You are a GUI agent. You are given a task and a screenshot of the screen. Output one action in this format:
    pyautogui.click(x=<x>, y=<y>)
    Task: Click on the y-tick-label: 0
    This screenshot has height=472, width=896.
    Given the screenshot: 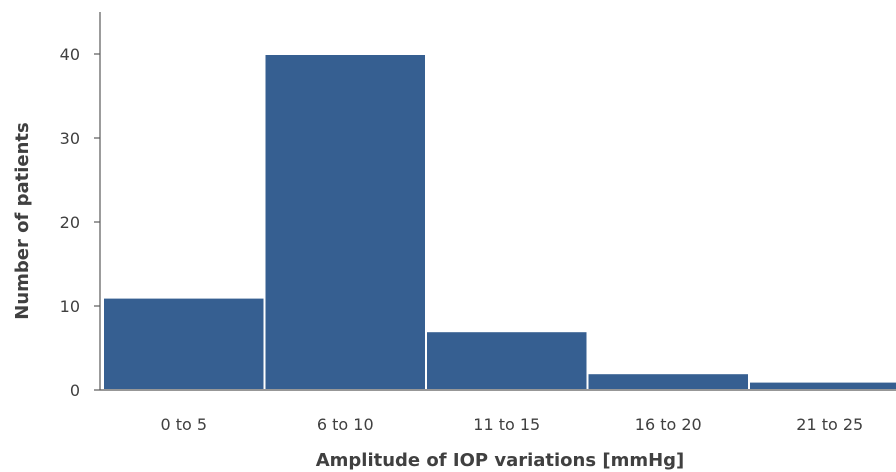 What is the action you would take?
    pyautogui.click(x=75, y=390)
    